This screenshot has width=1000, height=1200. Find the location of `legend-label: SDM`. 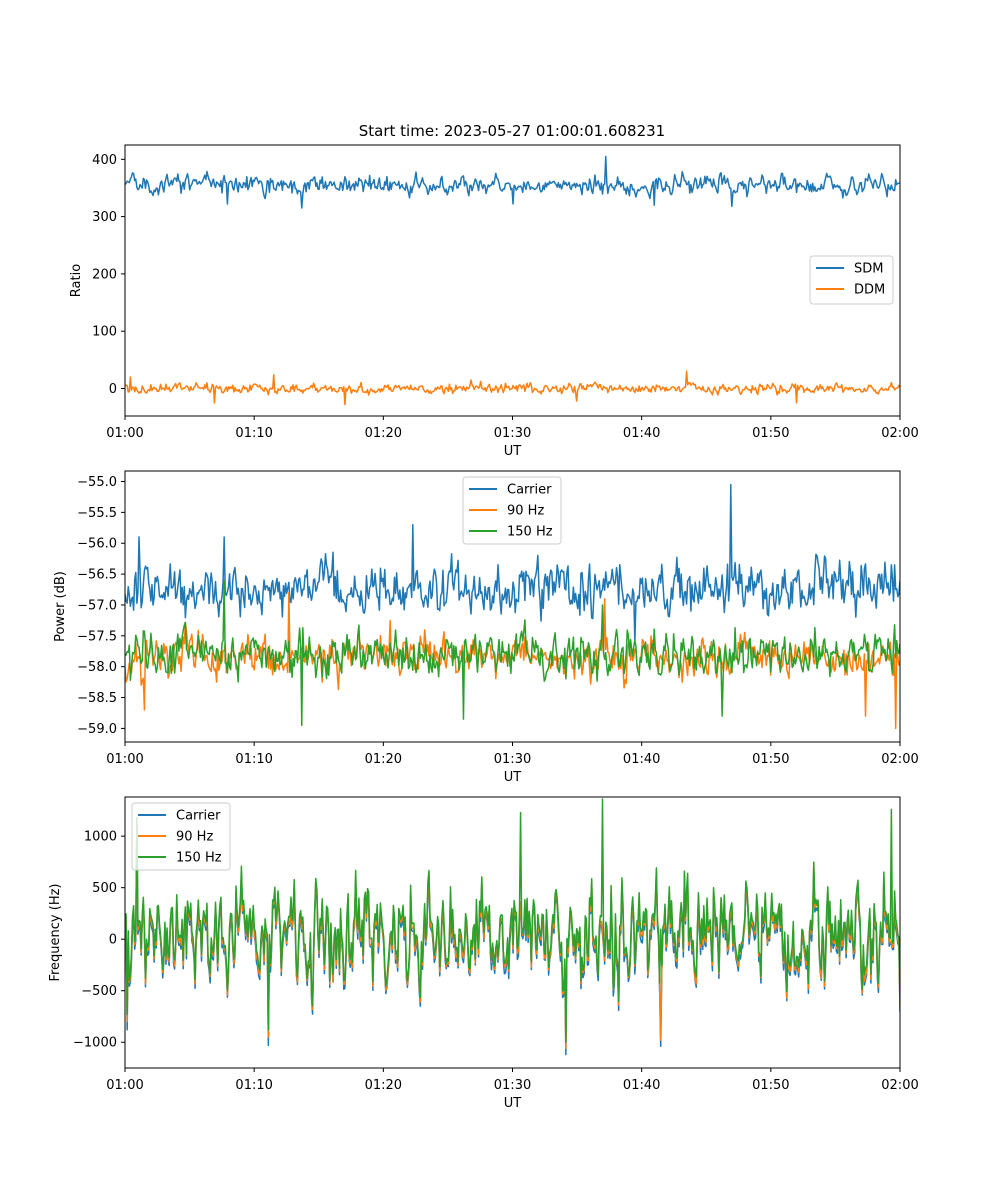

legend-label: SDM is located at coordinates (868, 269).